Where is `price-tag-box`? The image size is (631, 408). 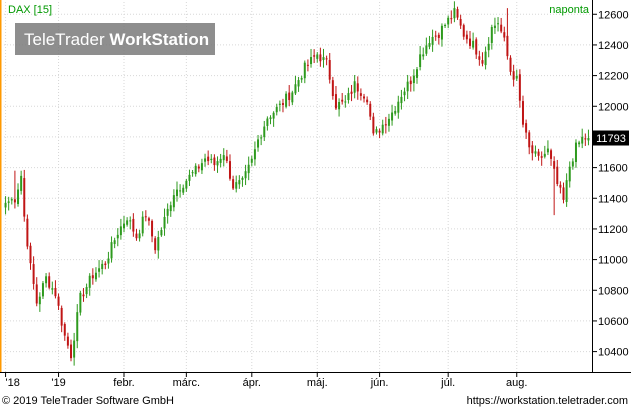
price-tag-box is located at coordinates (611, 138).